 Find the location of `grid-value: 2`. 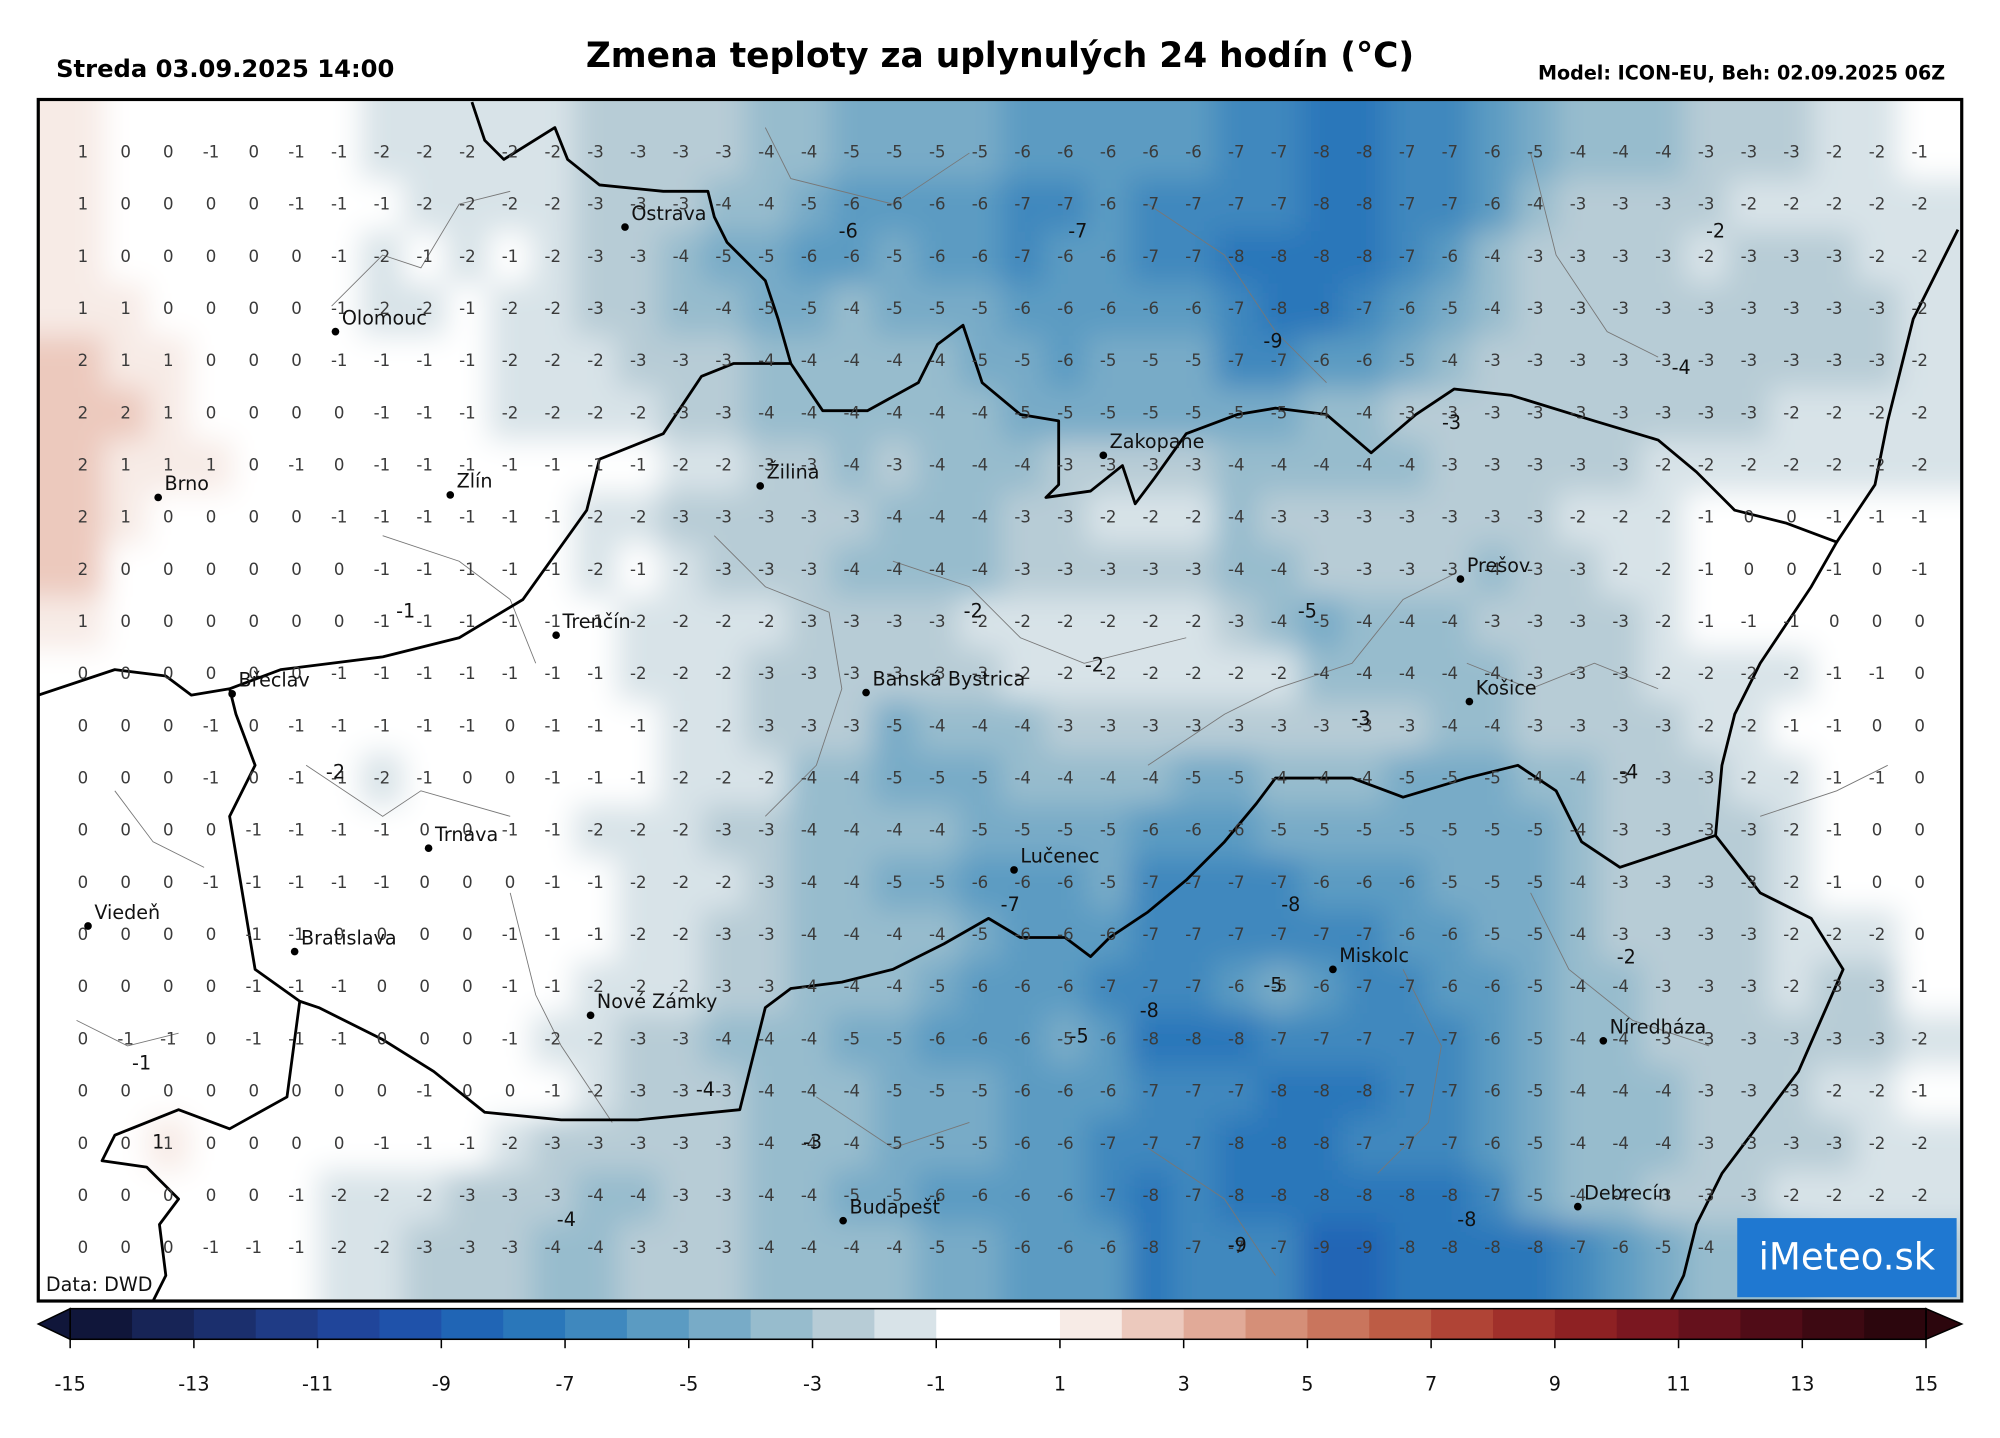

grid-value: 2 is located at coordinates (83, 360).